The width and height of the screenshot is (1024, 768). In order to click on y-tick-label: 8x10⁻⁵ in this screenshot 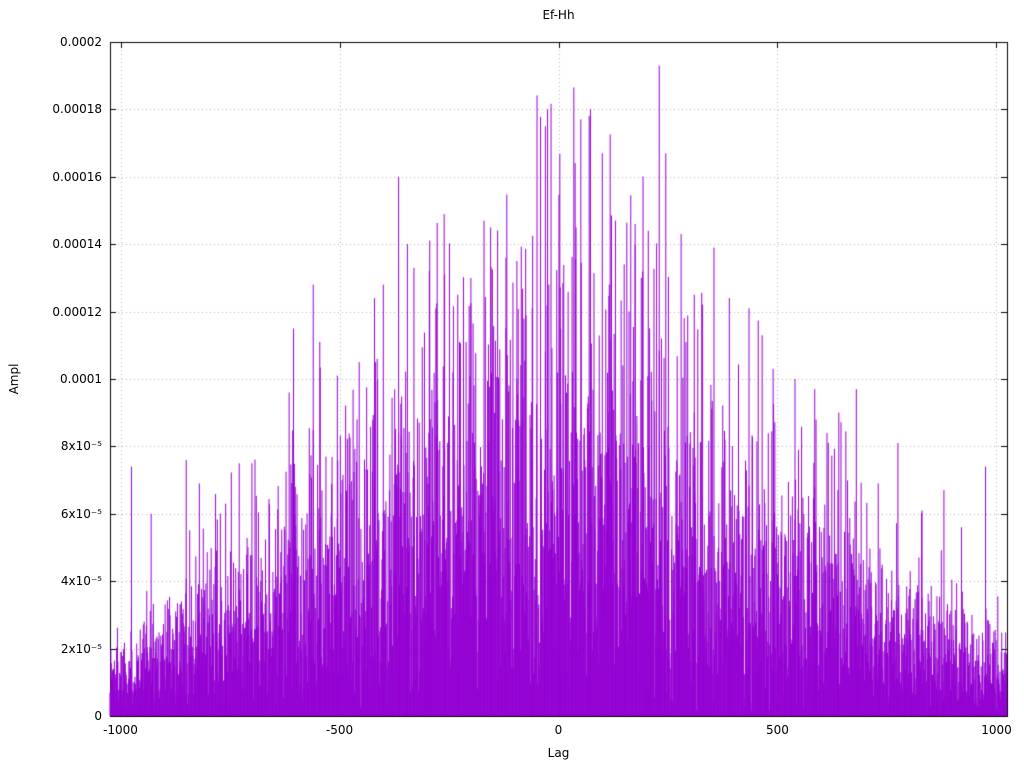, I will do `click(81, 446)`.